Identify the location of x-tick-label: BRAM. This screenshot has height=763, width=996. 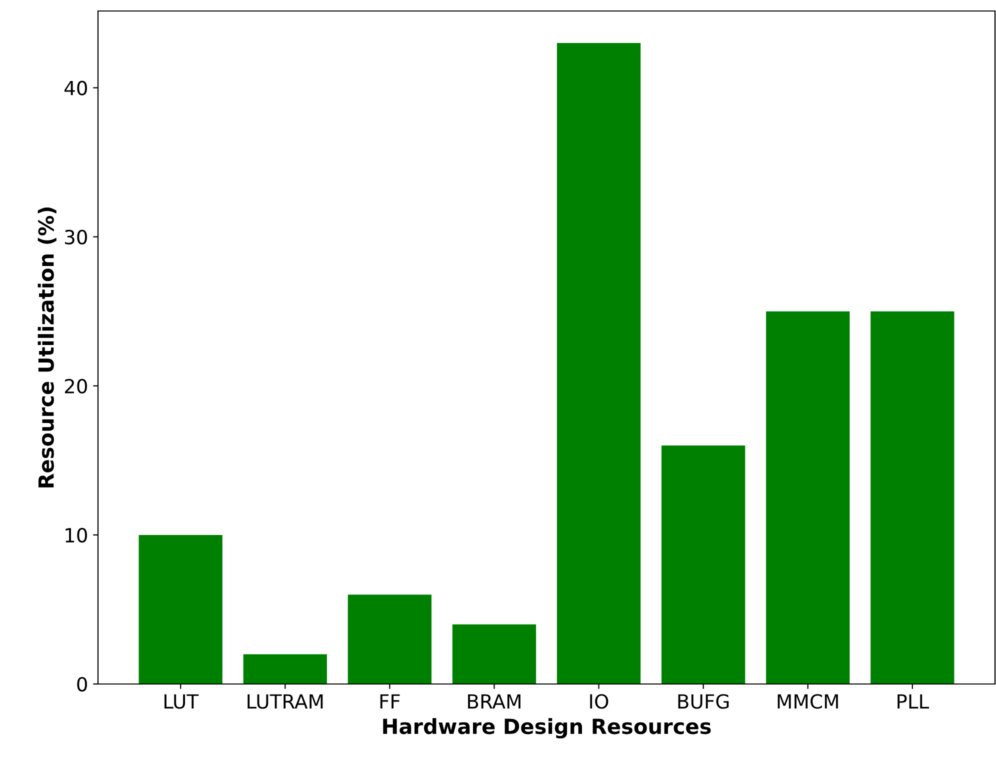
(494, 701).